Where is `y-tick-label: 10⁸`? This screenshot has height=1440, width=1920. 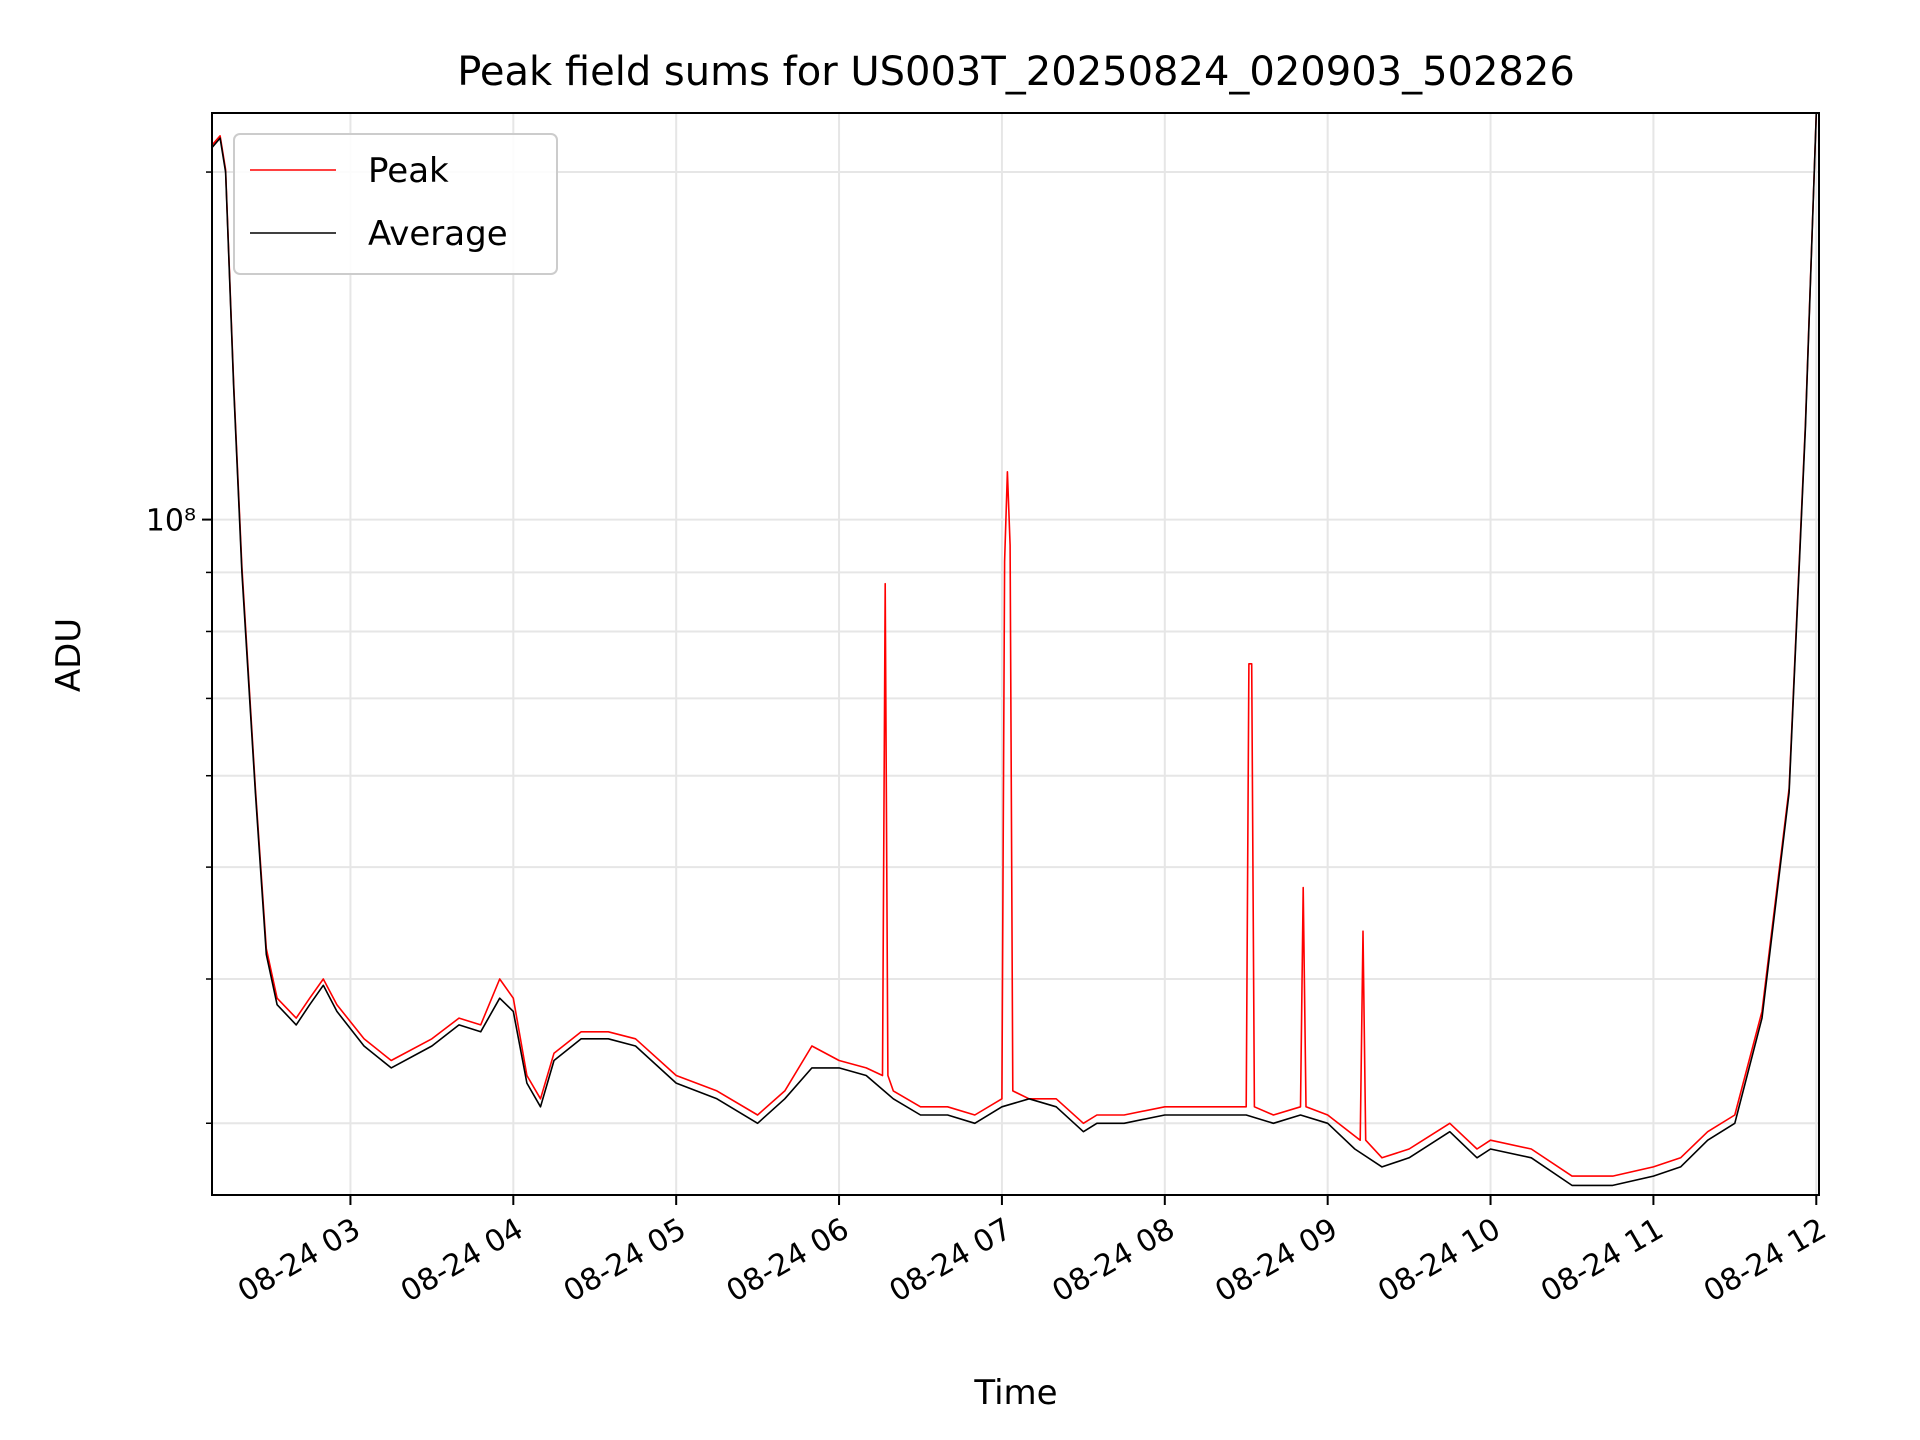
y-tick-label: 10⁸ is located at coordinates (171, 521).